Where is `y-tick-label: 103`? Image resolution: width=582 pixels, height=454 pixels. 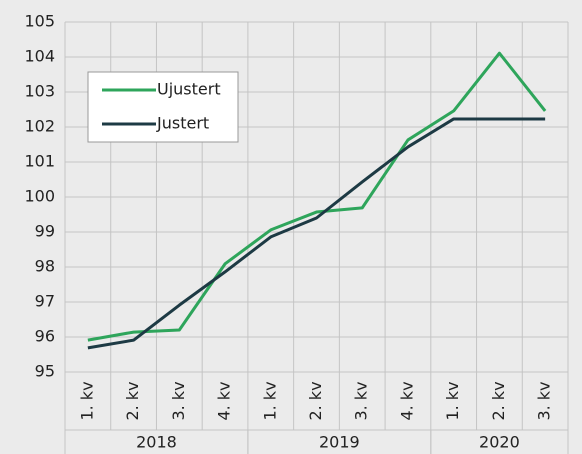
y-tick-label: 103 is located at coordinates (39, 91).